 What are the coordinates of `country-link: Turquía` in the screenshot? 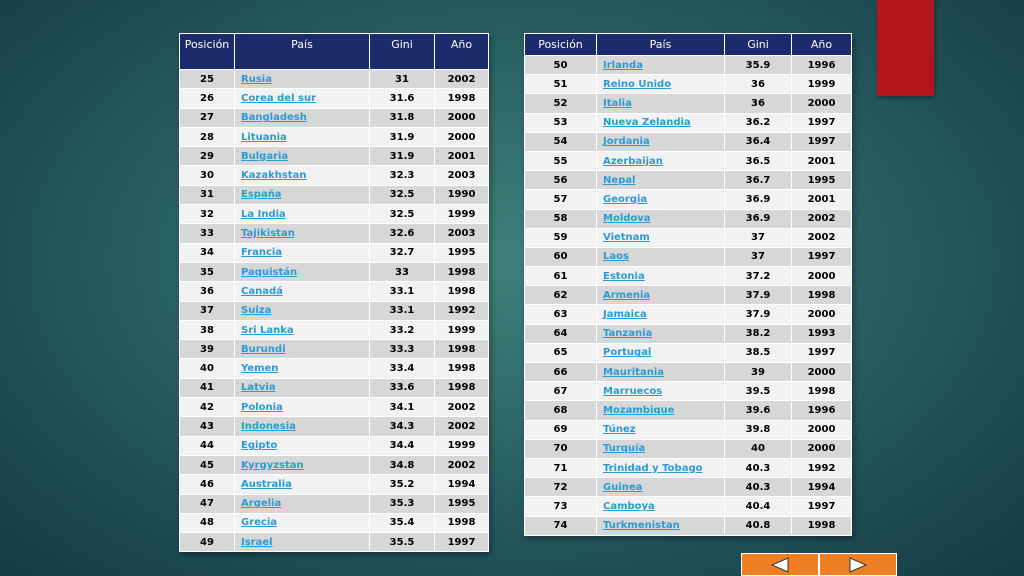 It's located at (624, 449).